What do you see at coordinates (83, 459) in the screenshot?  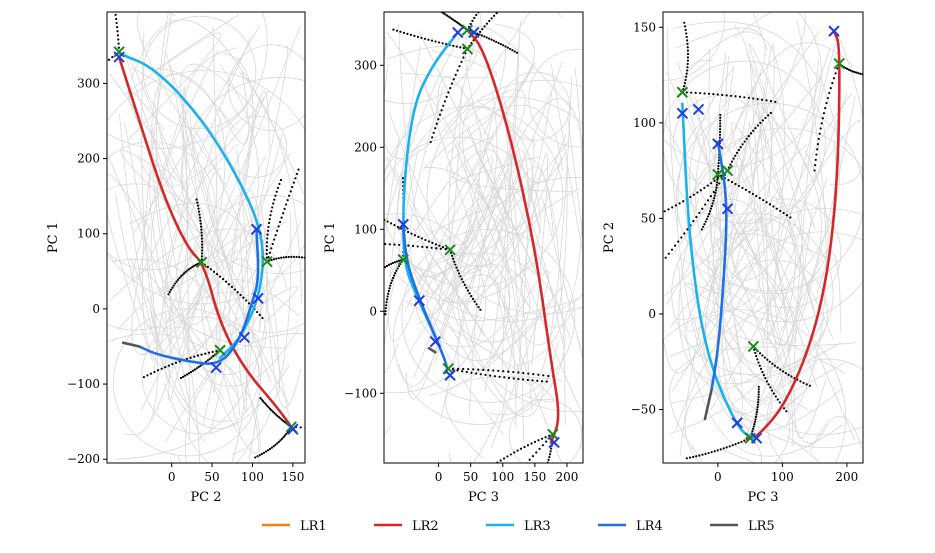 I see `y-tick-label: −200` at bounding box center [83, 459].